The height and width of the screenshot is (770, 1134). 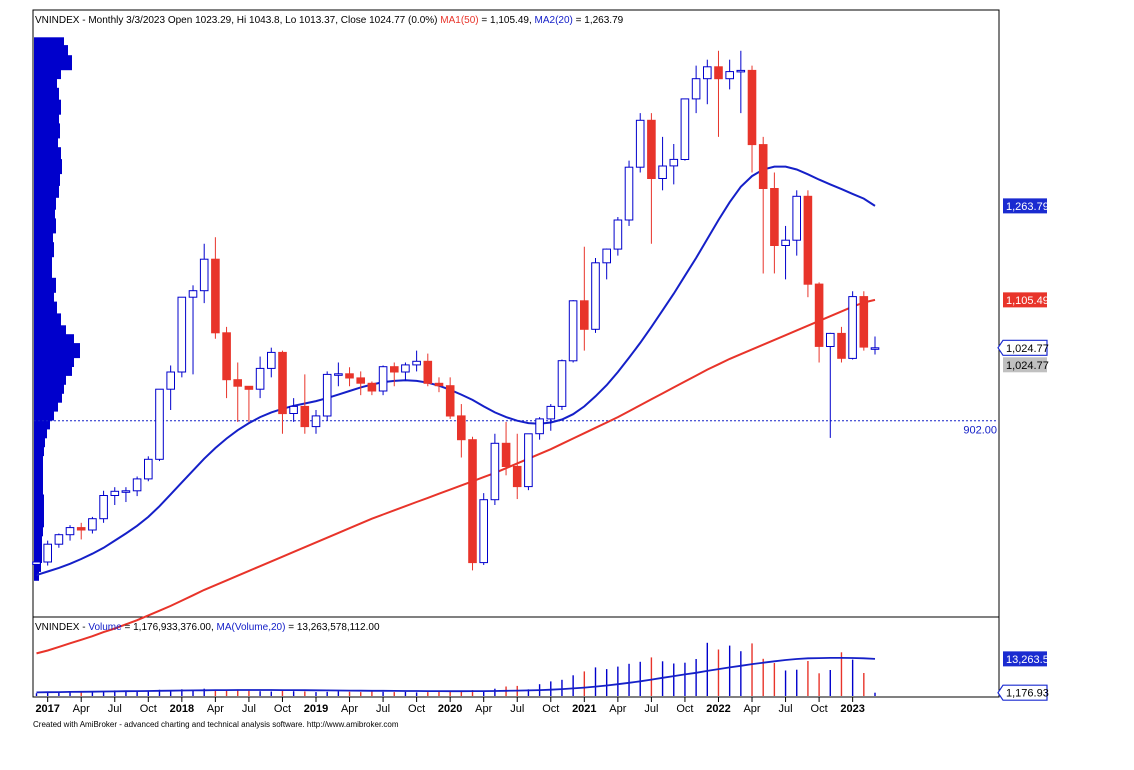 I want to click on x-tick-label: Oct, so click(x=684, y=709).